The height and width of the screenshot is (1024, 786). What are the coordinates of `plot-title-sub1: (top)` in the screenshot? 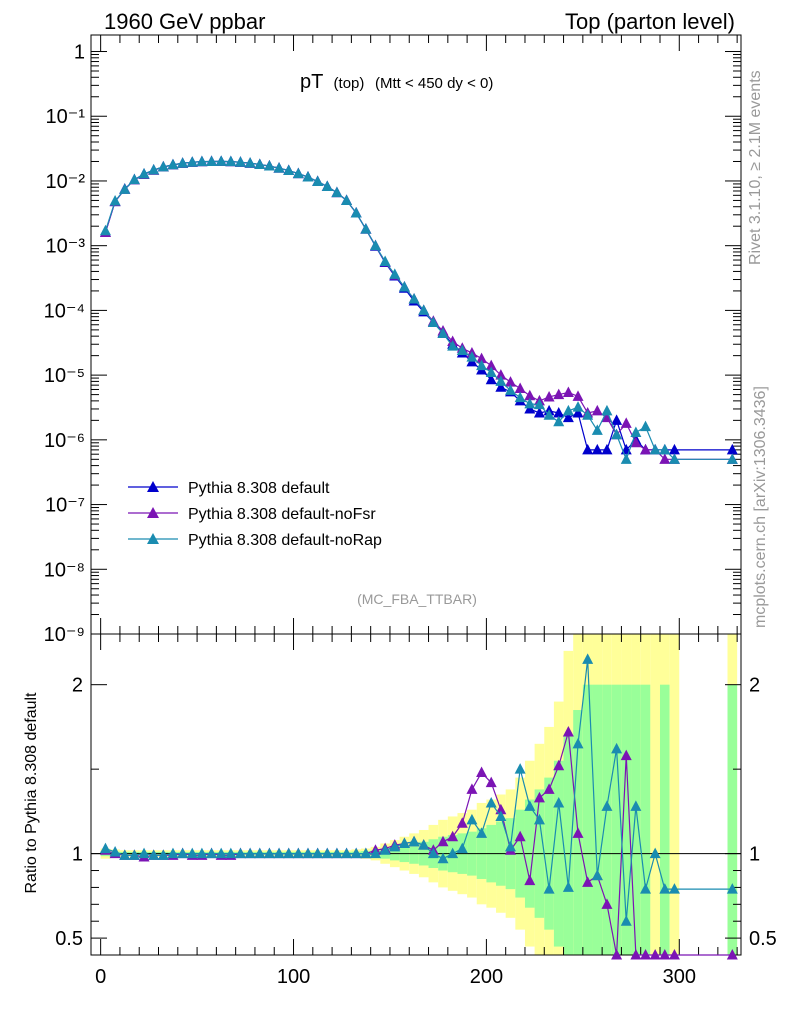 It's located at (349, 83).